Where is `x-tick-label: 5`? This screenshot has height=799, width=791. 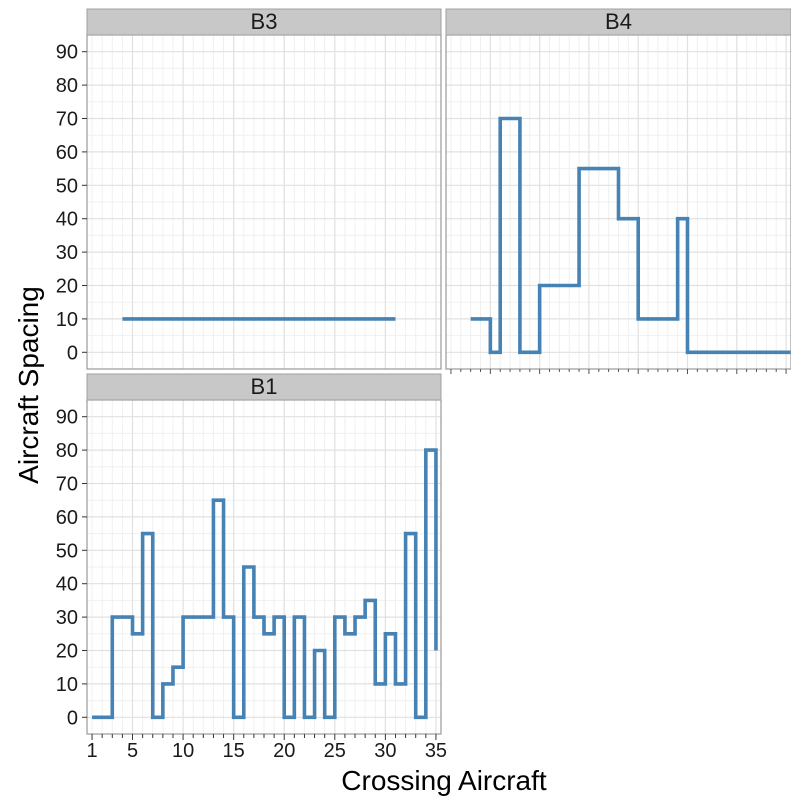
x-tick-label: 5 is located at coordinates (132, 751).